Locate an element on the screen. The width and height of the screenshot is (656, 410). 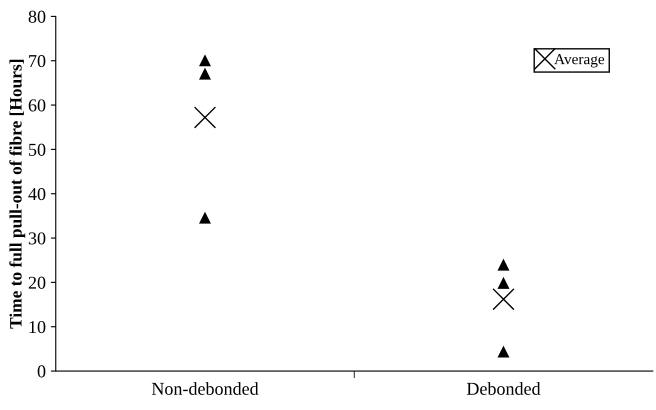
y-axis-title: Time to full pull-out of fibre [Hours] is located at coordinates (17, 194).